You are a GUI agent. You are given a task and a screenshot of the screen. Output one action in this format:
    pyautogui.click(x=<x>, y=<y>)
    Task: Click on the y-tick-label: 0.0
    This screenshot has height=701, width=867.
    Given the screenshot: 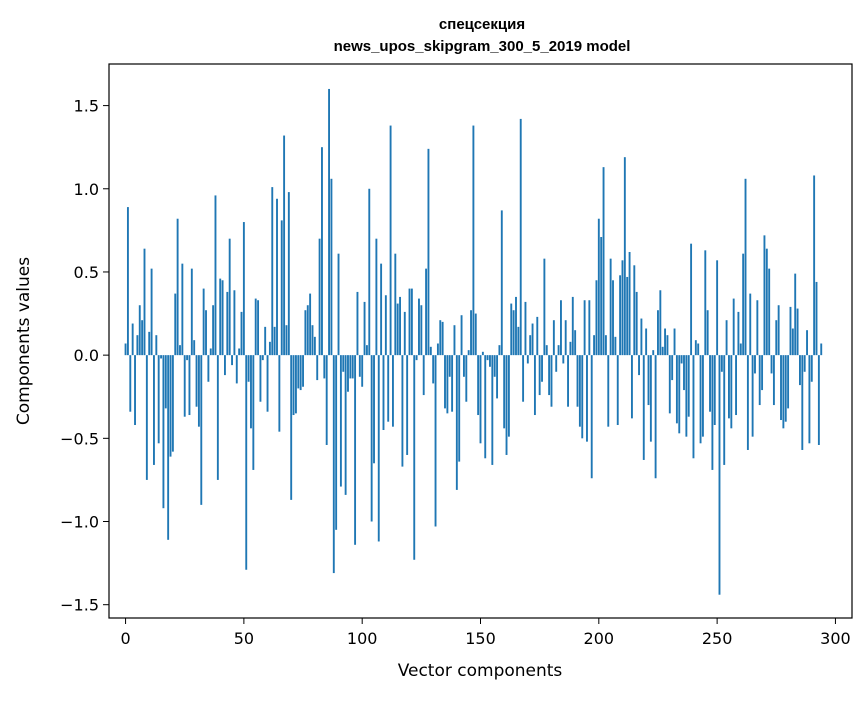 What is the action you would take?
    pyautogui.click(x=86, y=355)
    